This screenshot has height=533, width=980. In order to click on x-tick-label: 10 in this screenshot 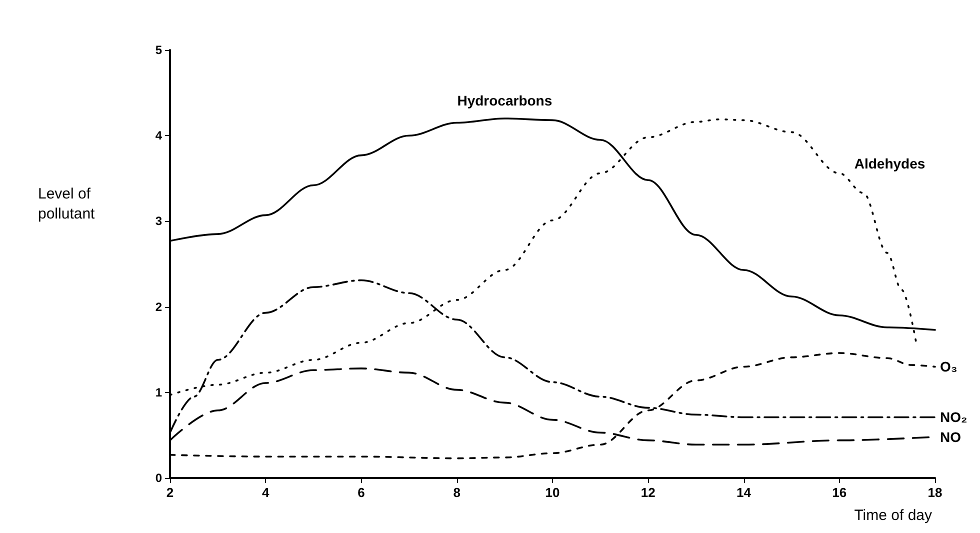, I will do `click(552, 492)`.